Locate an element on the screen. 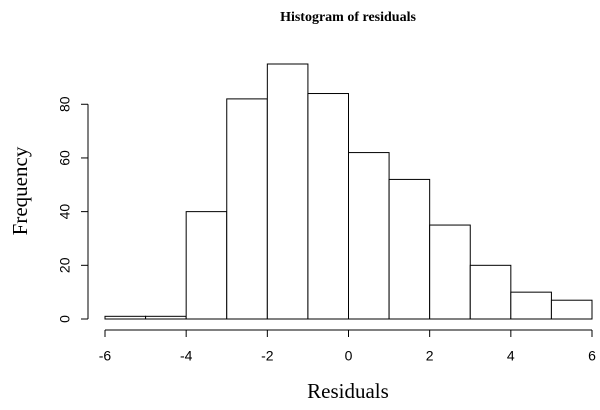 Image resolution: width=600 pixels, height=410 pixels. x-tick-label: 4 is located at coordinates (511, 356).